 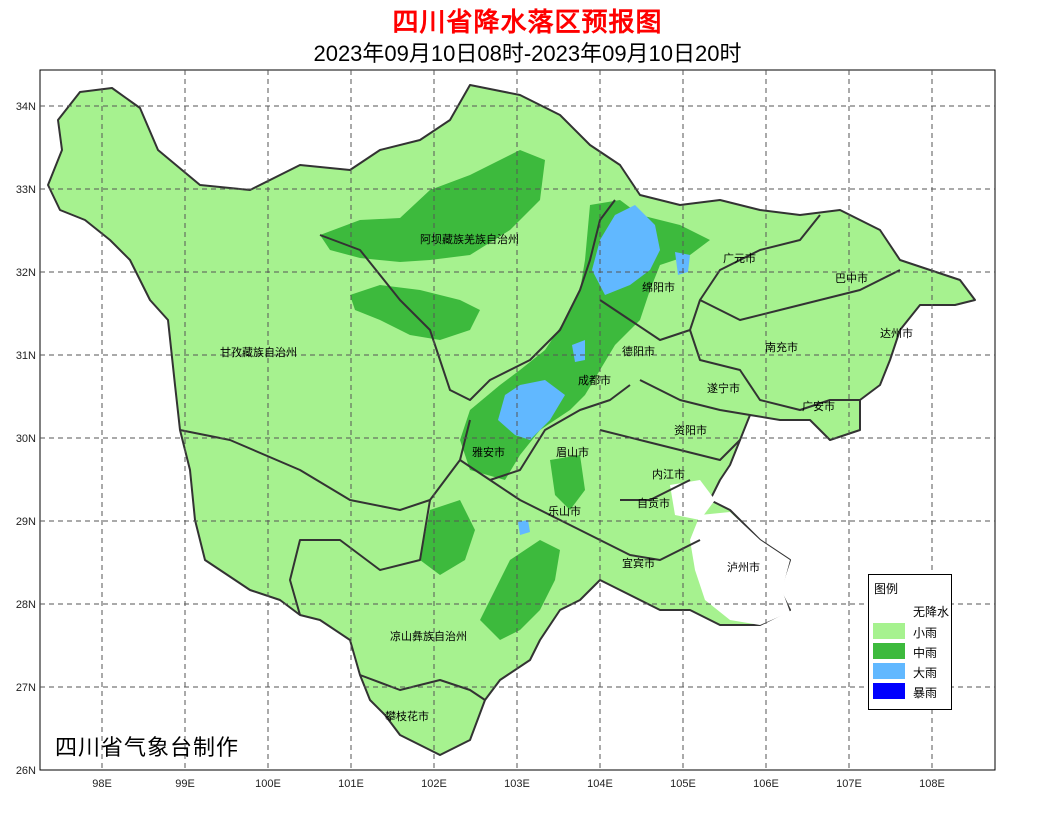 What do you see at coordinates (517, 784) in the screenshot?
I see `x-tick-103e: 103E` at bounding box center [517, 784].